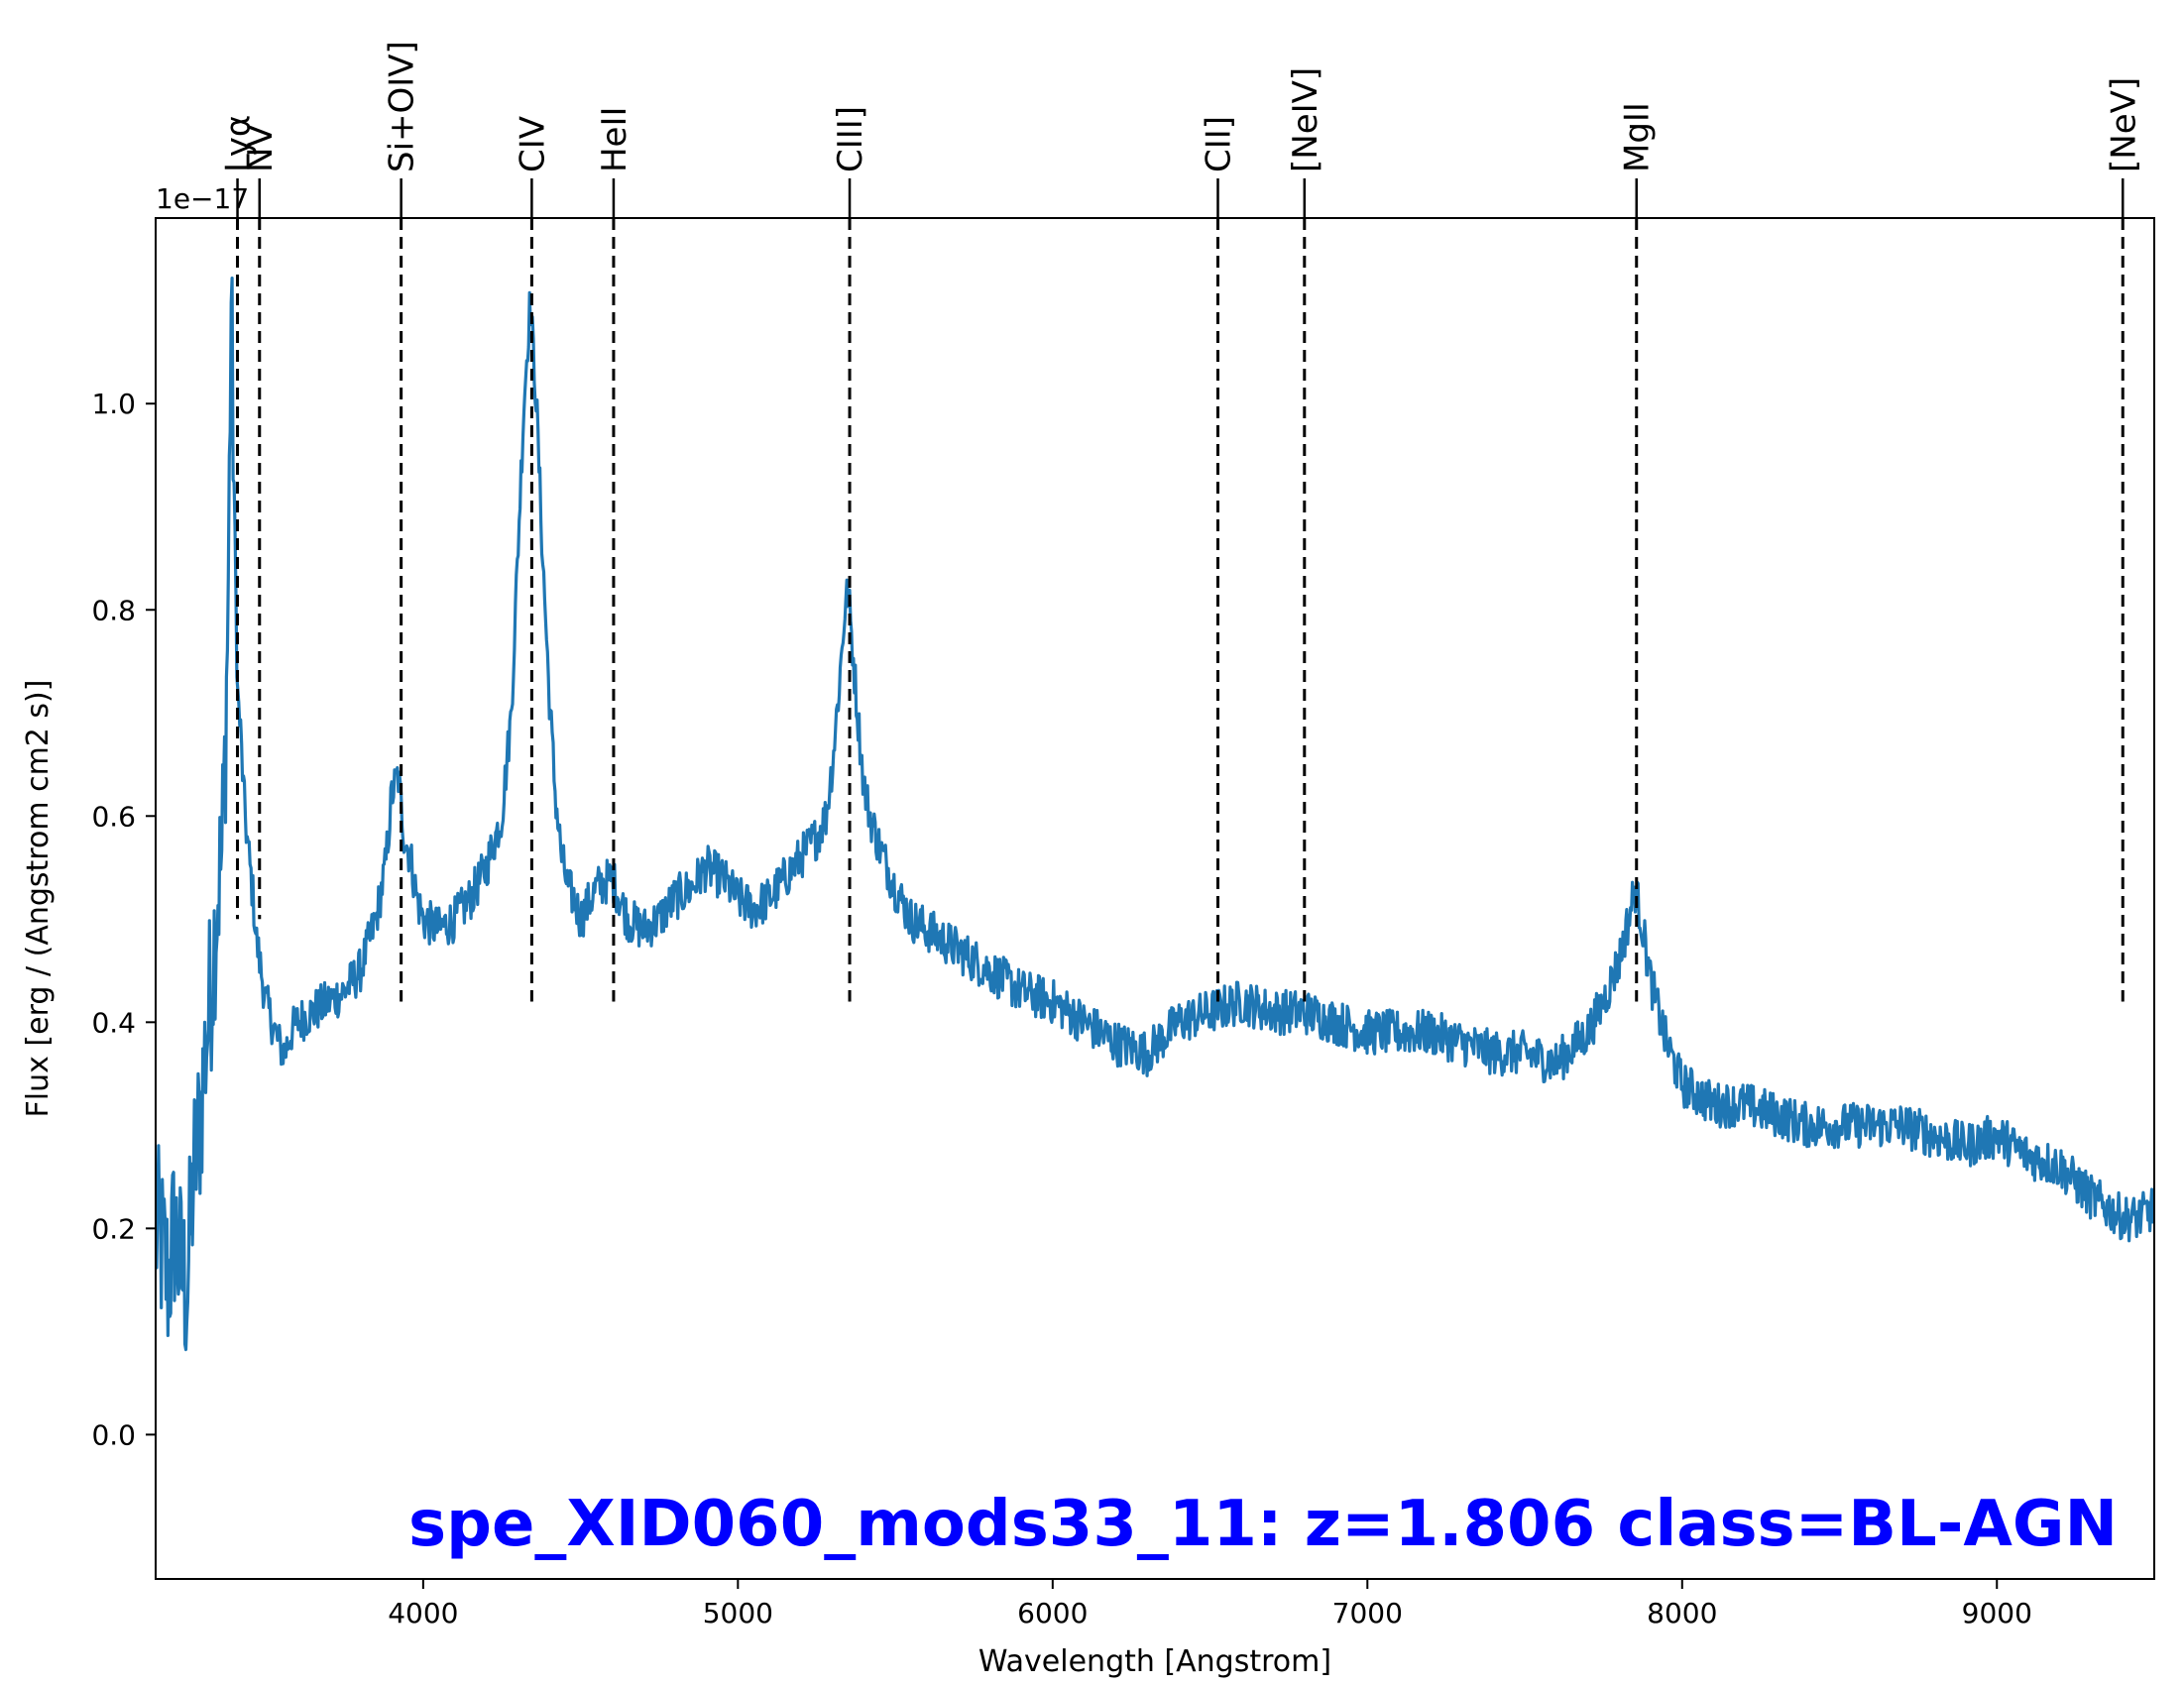 The image size is (2184, 1687). Describe the element at coordinates (423, 1613) in the screenshot. I see `x-tick-label: 4000` at that location.